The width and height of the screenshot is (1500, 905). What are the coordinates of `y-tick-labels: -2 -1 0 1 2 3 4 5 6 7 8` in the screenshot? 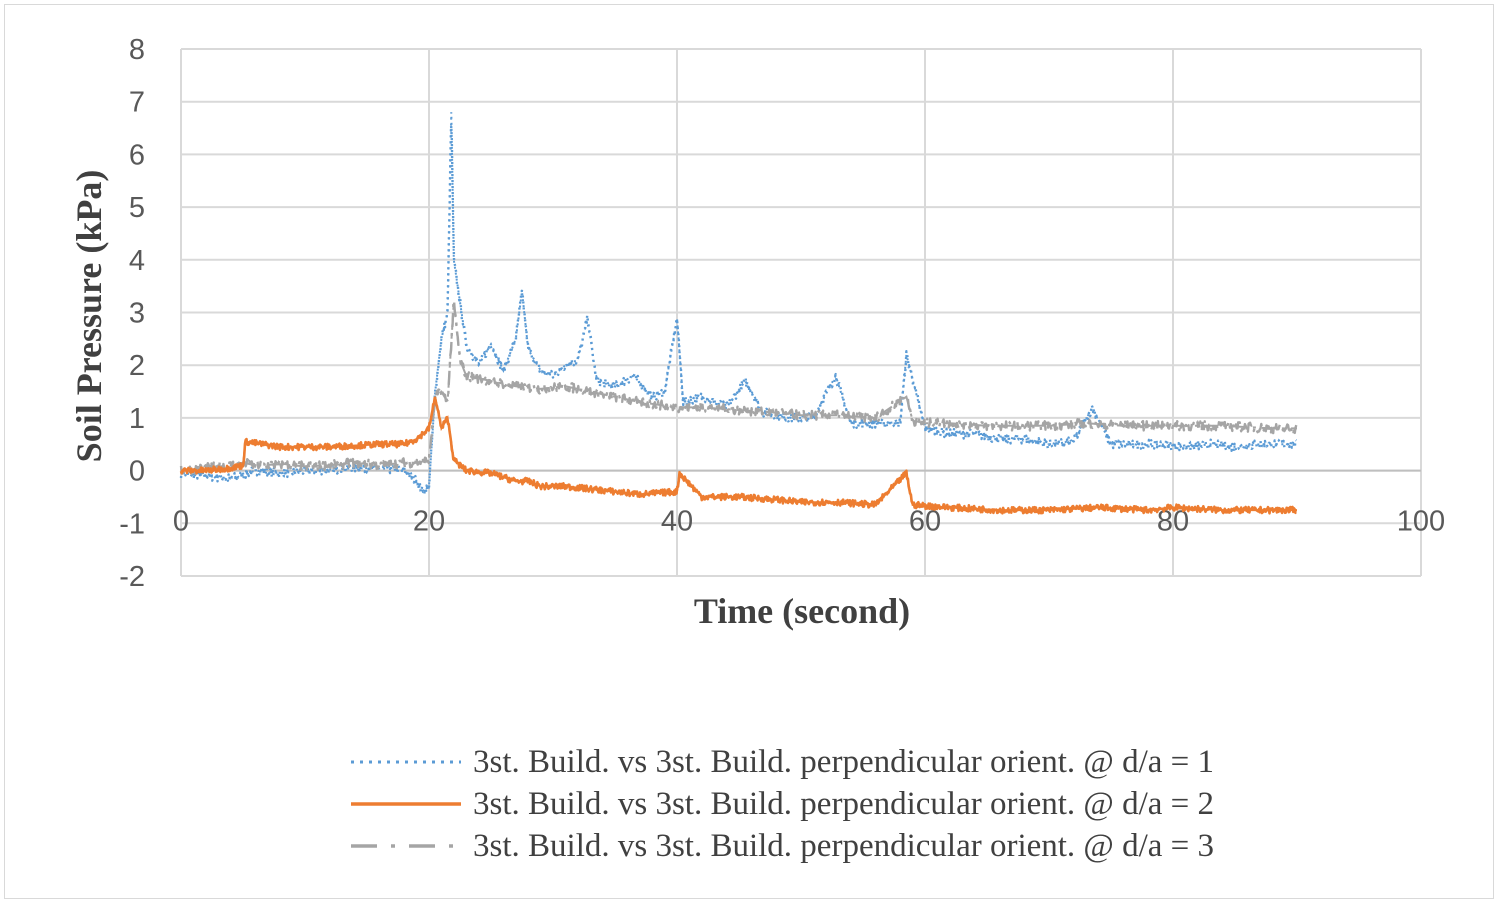 It's located at (132, 313).